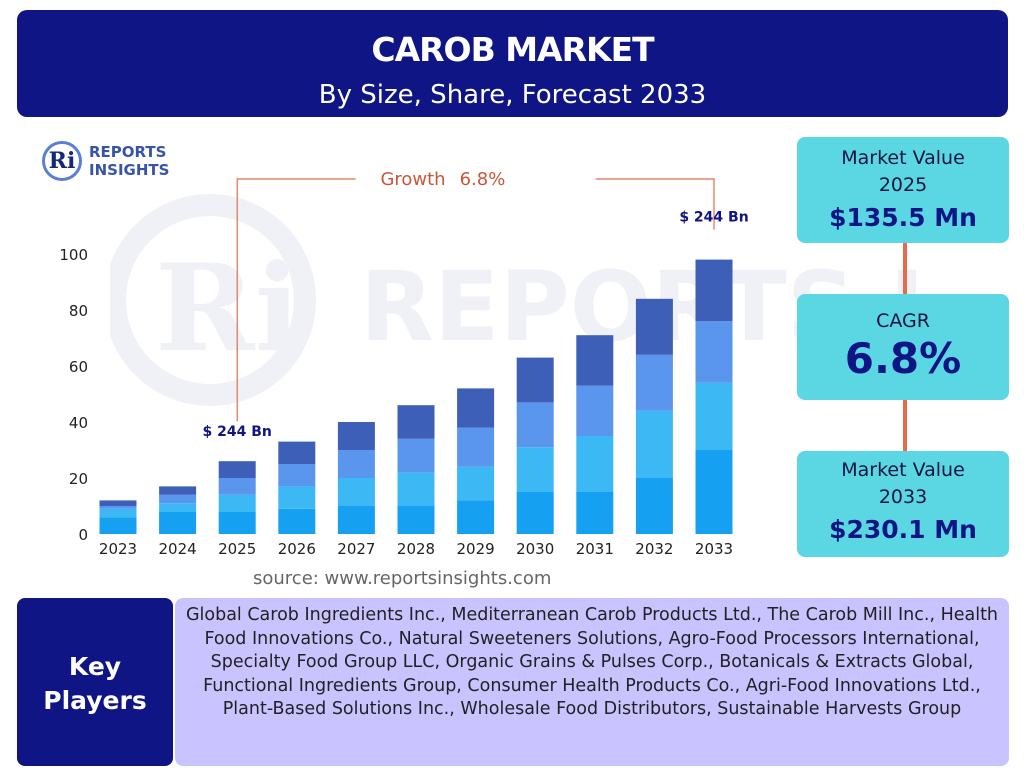  What do you see at coordinates (412, 179) in the screenshot?
I see `growth-label: Growth` at bounding box center [412, 179].